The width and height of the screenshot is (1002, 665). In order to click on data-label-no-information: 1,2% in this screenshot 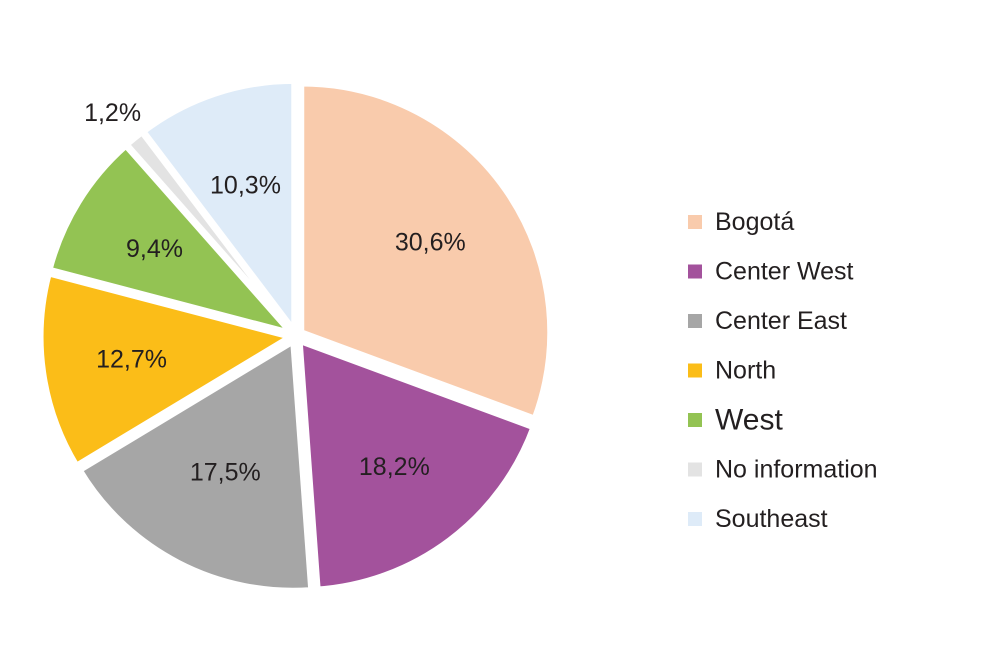, I will do `click(112, 113)`.